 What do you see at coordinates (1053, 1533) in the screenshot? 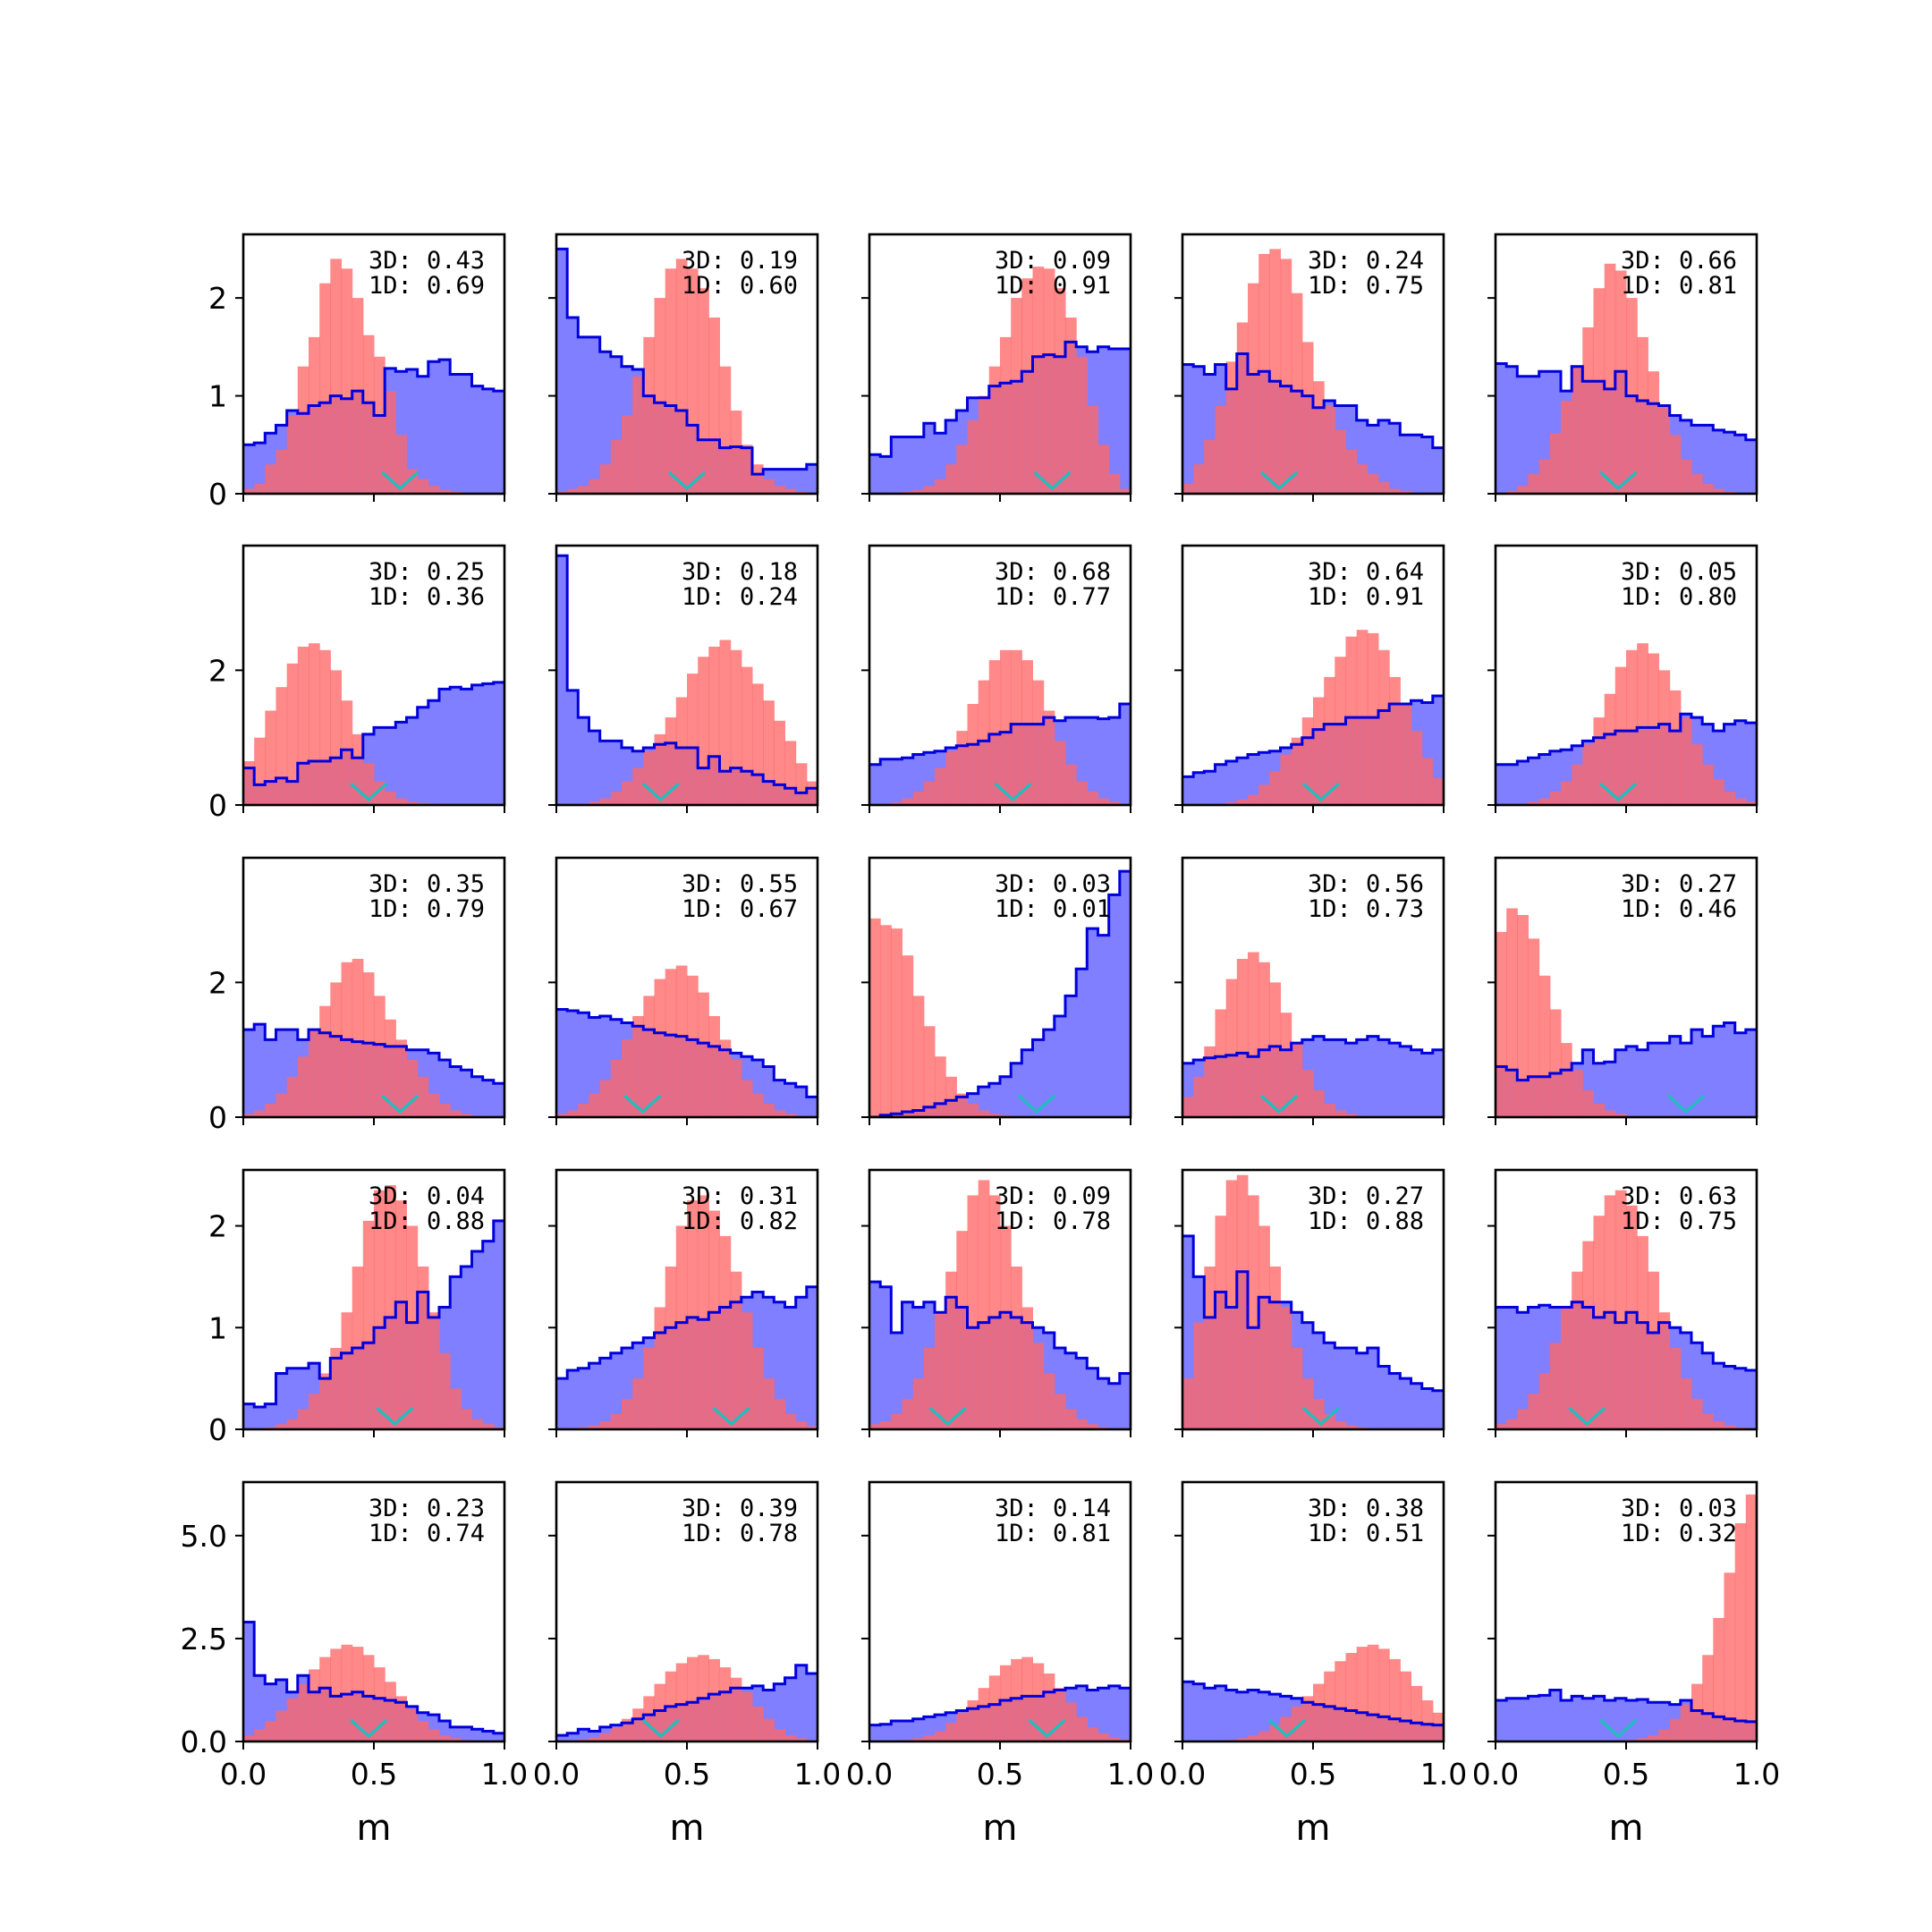
I see `annotation-1d: 1D: 0.81` at bounding box center [1053, 1533].